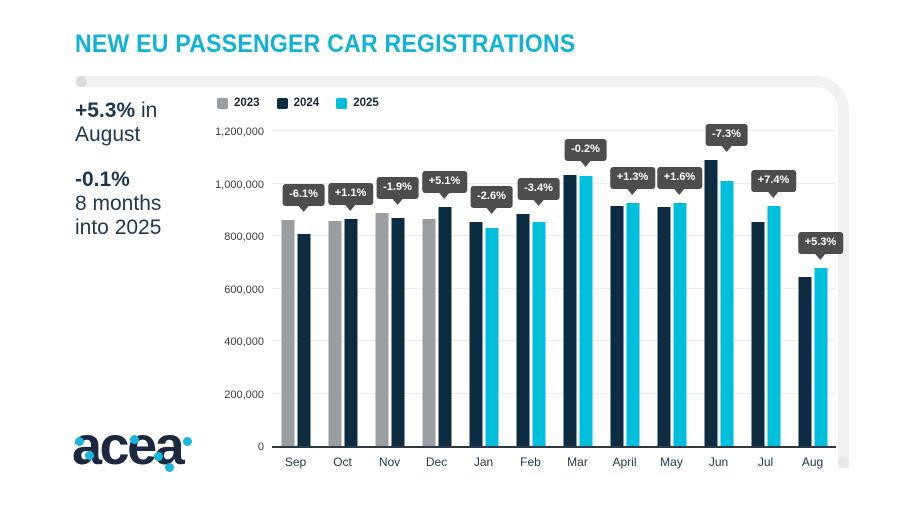  I want to click on bar-2024-april, so click(616, 326).